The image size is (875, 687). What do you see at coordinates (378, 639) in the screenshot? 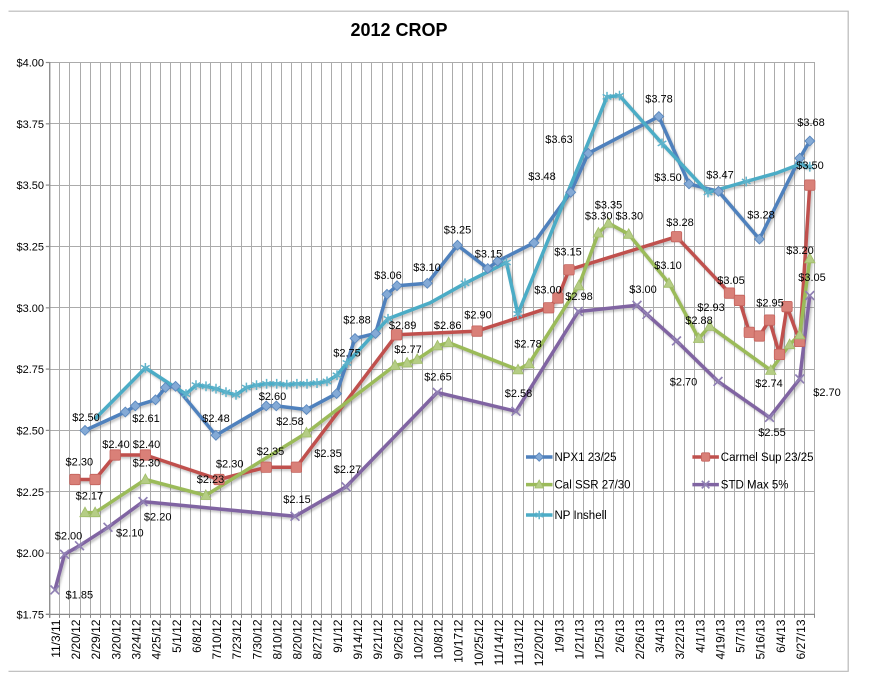
I see `svg-text: 9/21/12` at bounding box center [378, 639].